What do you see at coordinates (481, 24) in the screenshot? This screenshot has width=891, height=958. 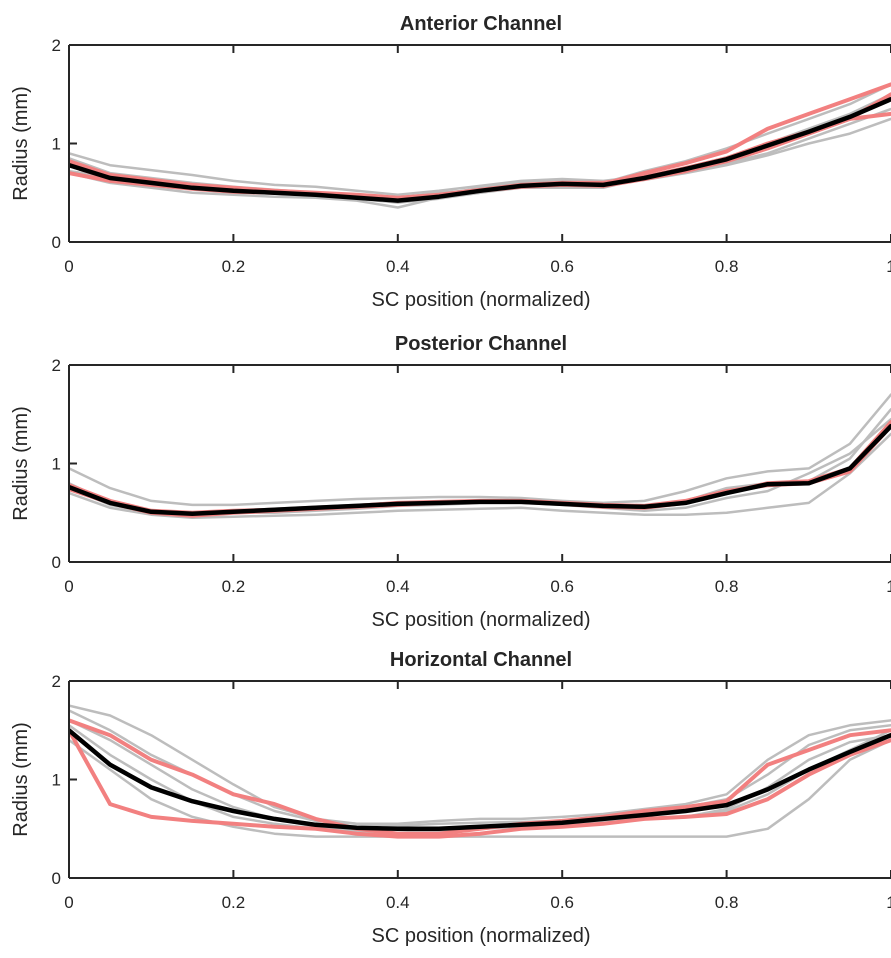 I see `chart-title: Anterior Channel` at bounding box center [481, 24].